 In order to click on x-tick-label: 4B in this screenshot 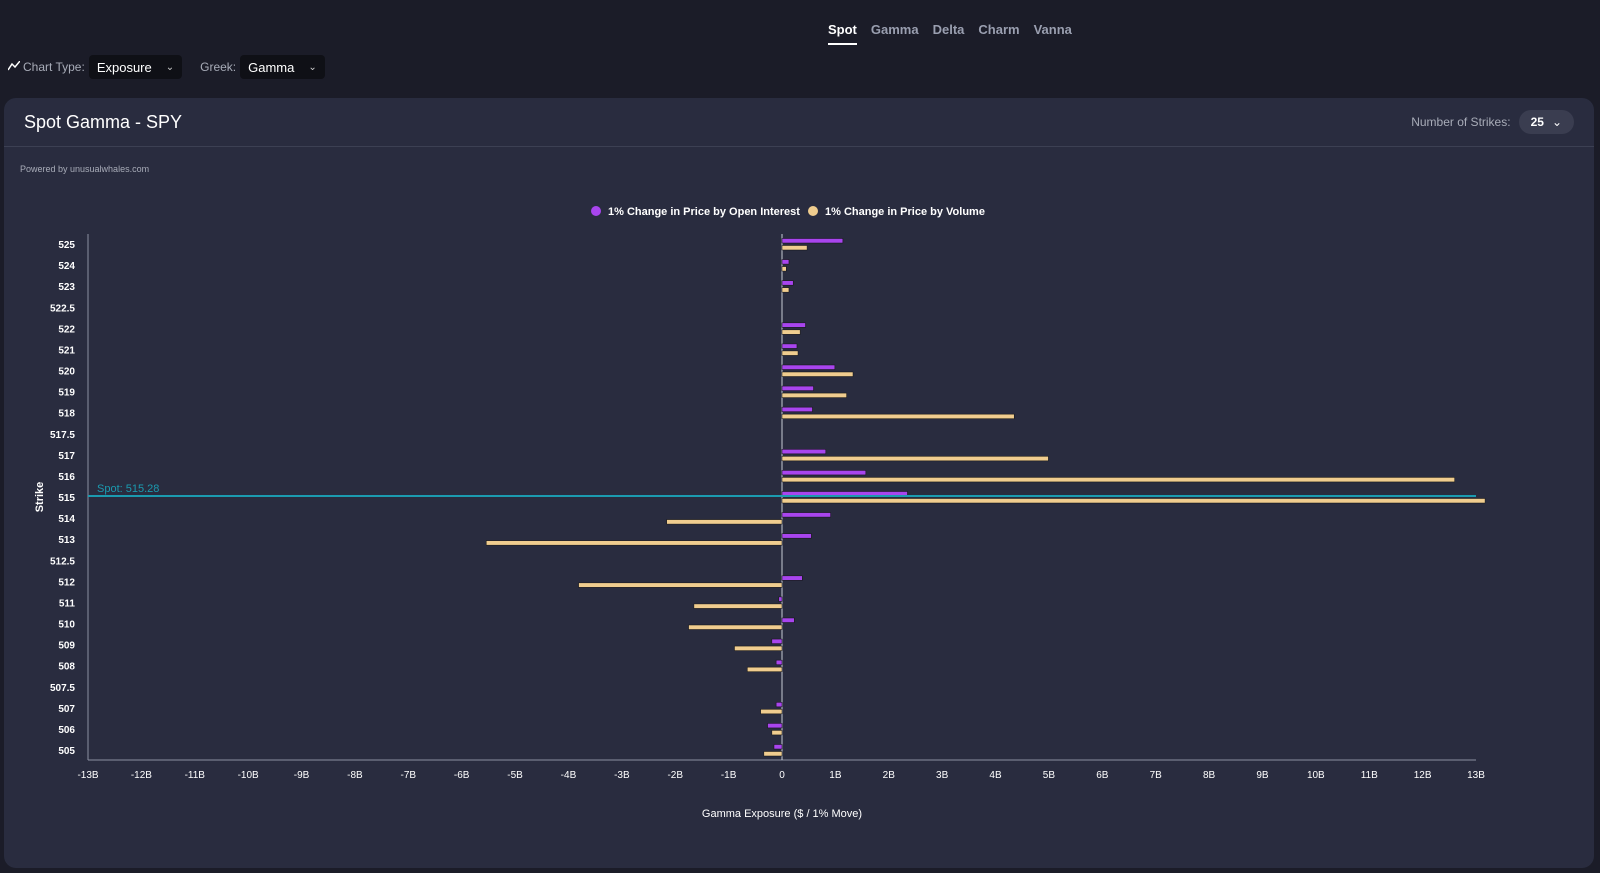, I will do `click(995, 775)`.